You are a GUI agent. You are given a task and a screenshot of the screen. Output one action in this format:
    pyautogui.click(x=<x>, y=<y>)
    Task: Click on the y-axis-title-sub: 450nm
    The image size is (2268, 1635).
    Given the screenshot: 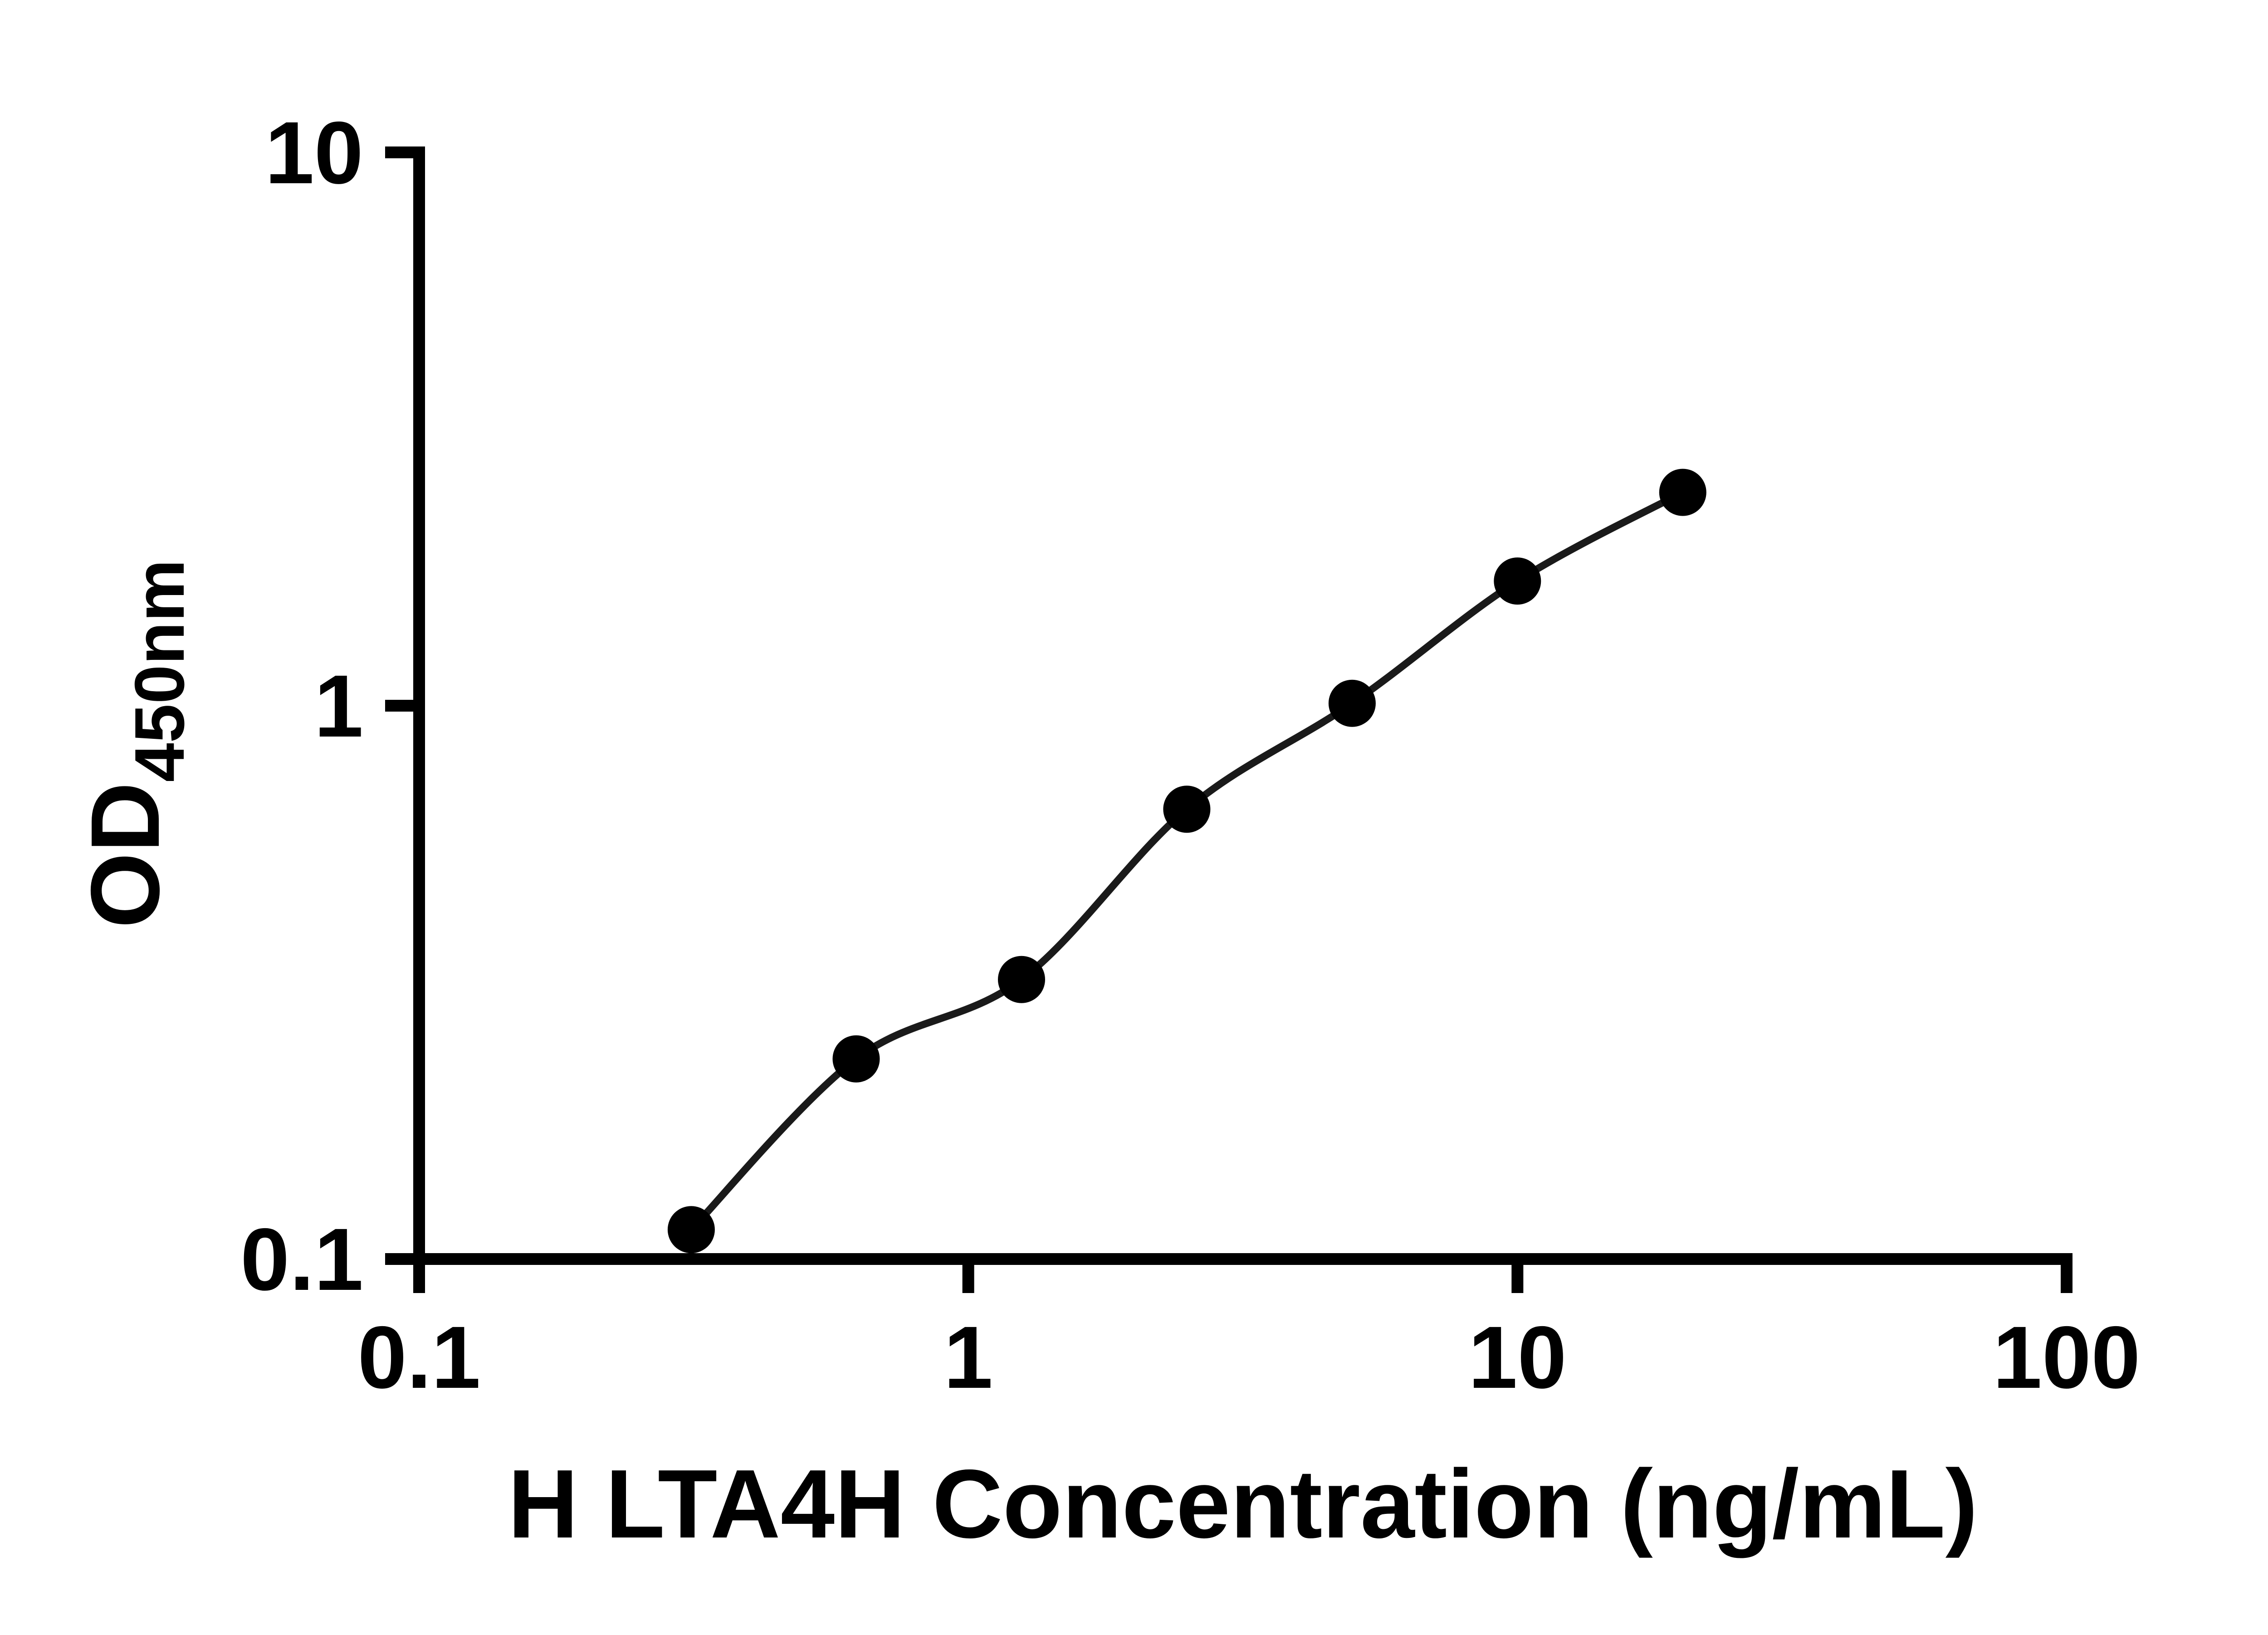 What is the action you would take?
    pyautogui.click(x=160, y=670)
    